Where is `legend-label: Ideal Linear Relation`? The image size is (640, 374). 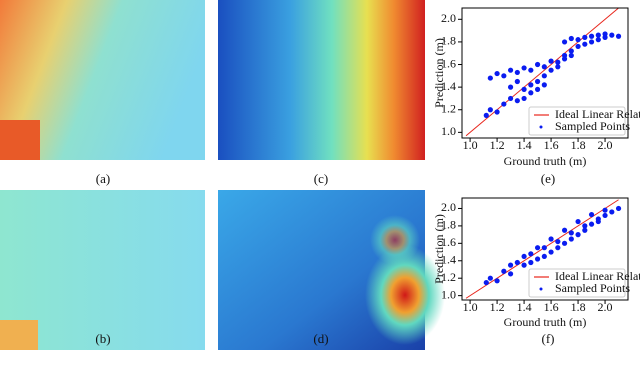 legend-label: Ideal Linear Relation is located at coordinates (597, 114).